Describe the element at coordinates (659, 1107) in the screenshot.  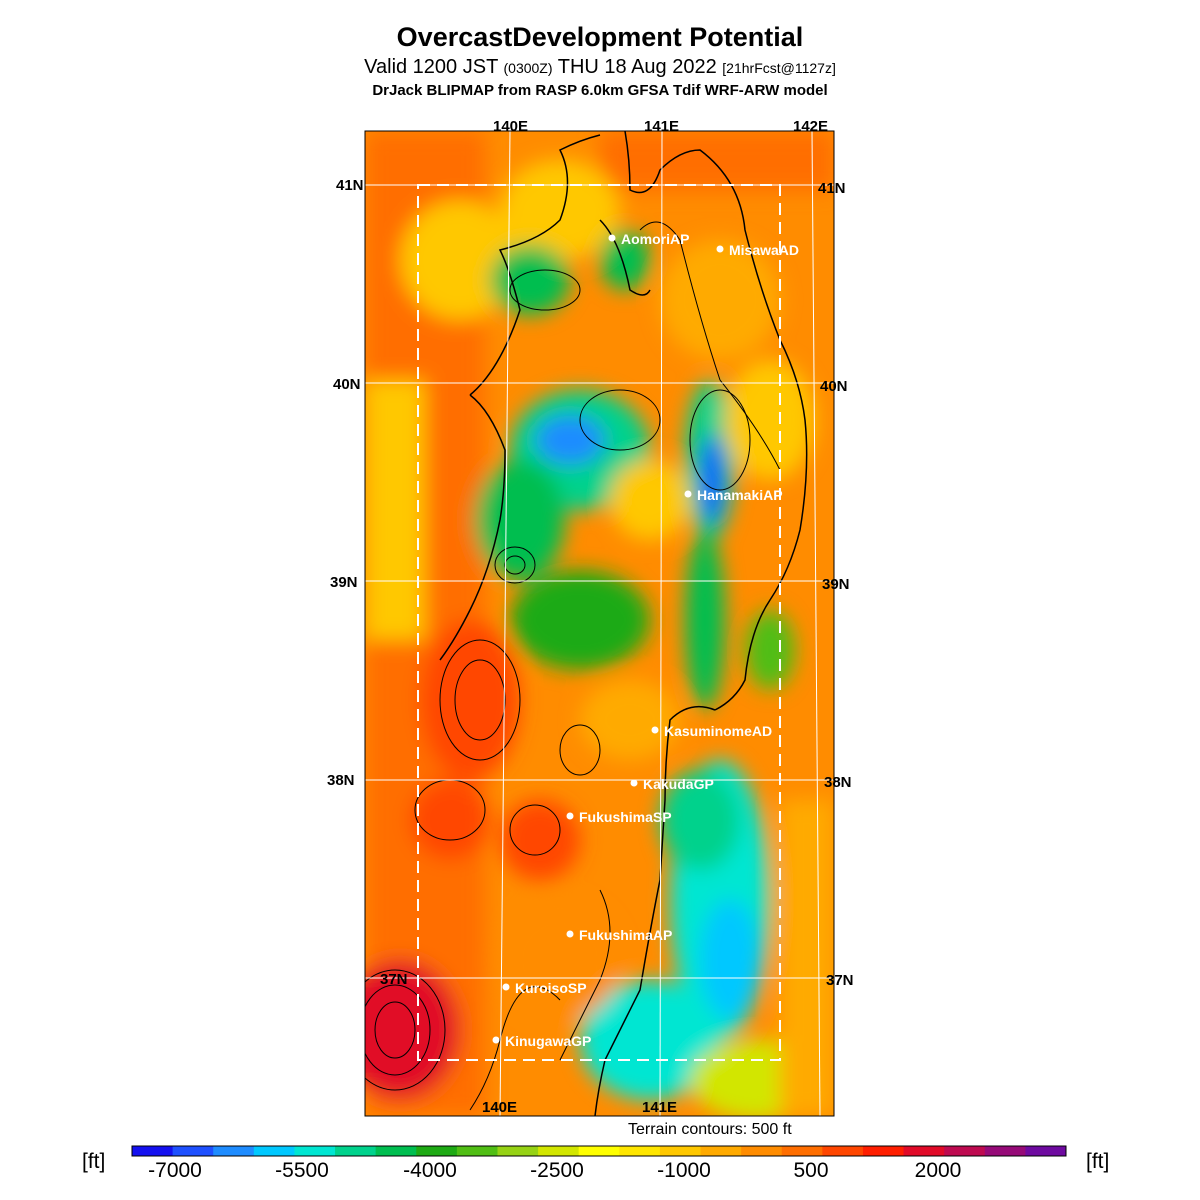
I see `lon-label-bottom: 141E` at that location.